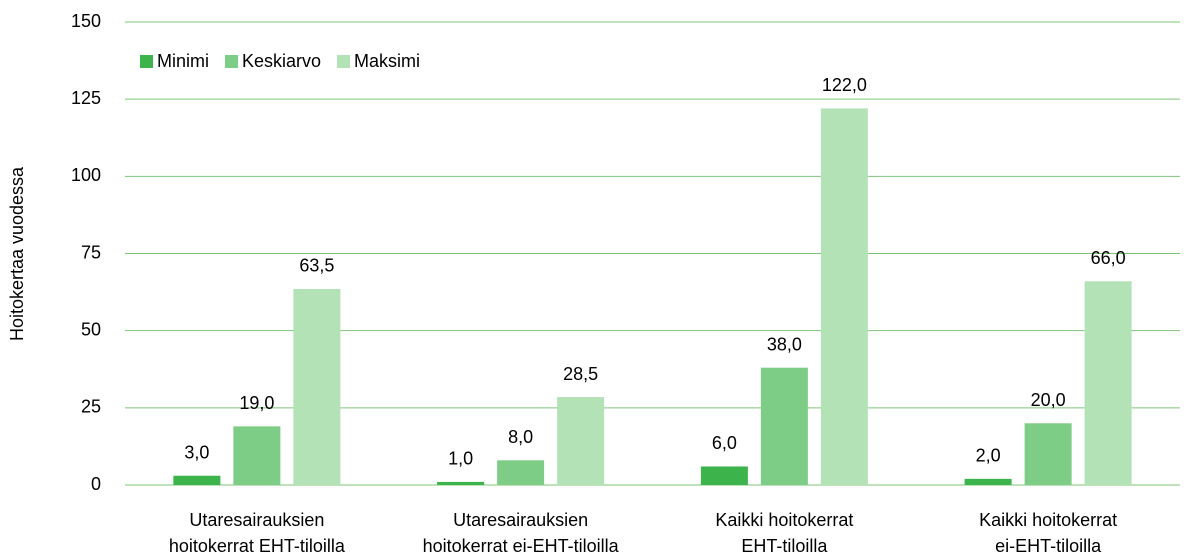  What do you see at coordinates (91, 252) in the screenshot?
I see `y-tick-label: 75` at bounding box center [91, 252].